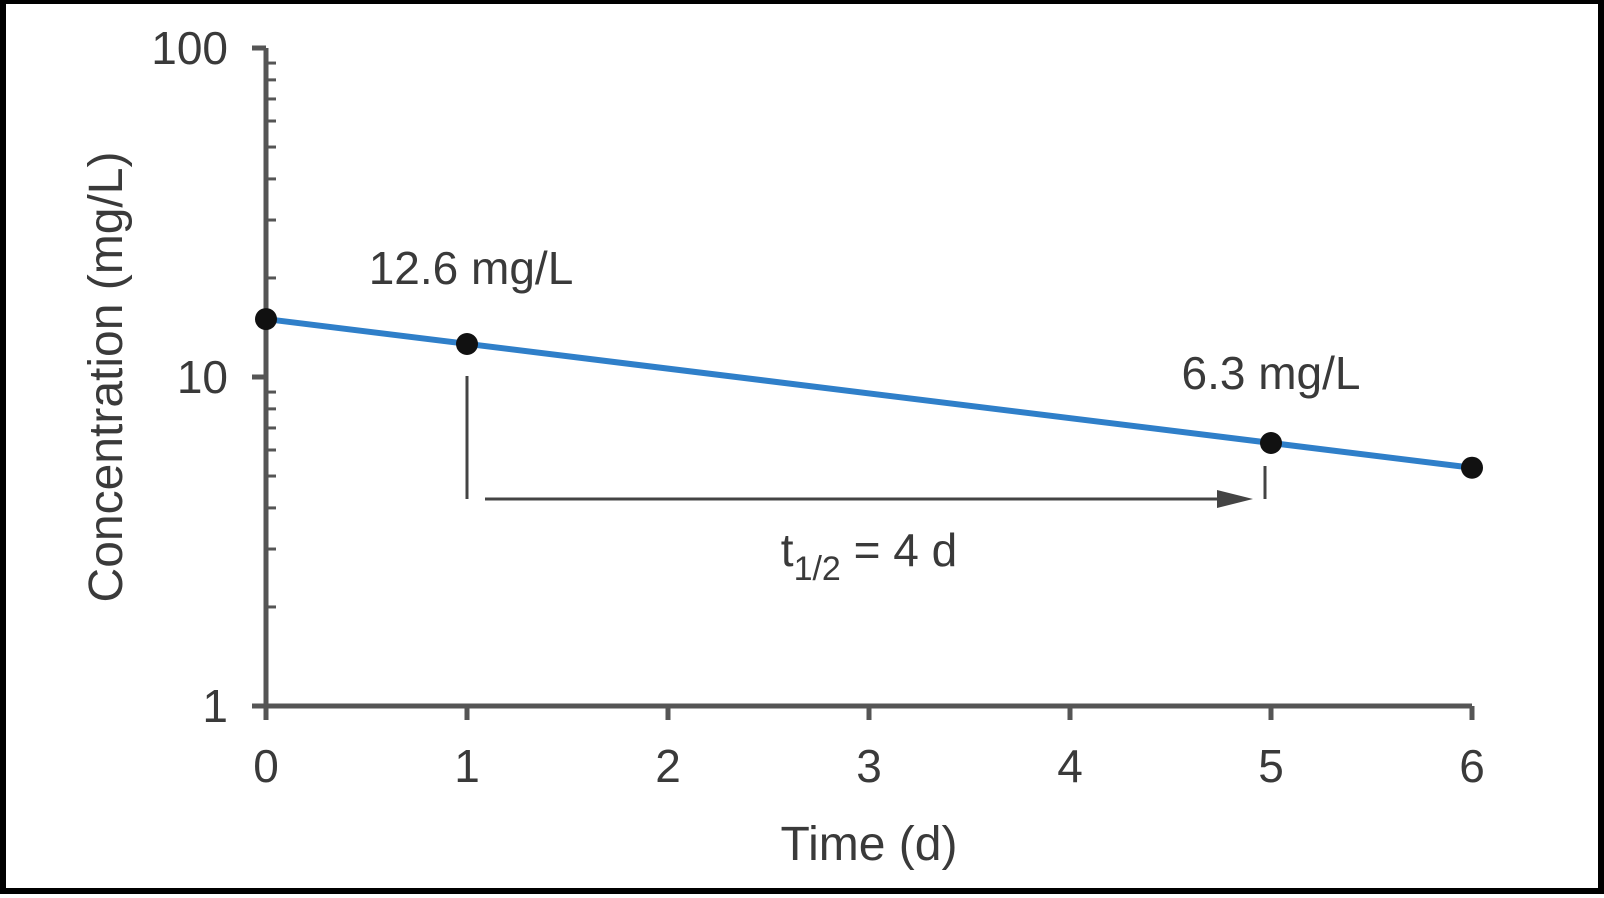 This screenshot has width=1604, height=898. Describe the element at coordinates (899, 550) in the screenshot. I see `half-life-suffix: = 4 d` at that location.